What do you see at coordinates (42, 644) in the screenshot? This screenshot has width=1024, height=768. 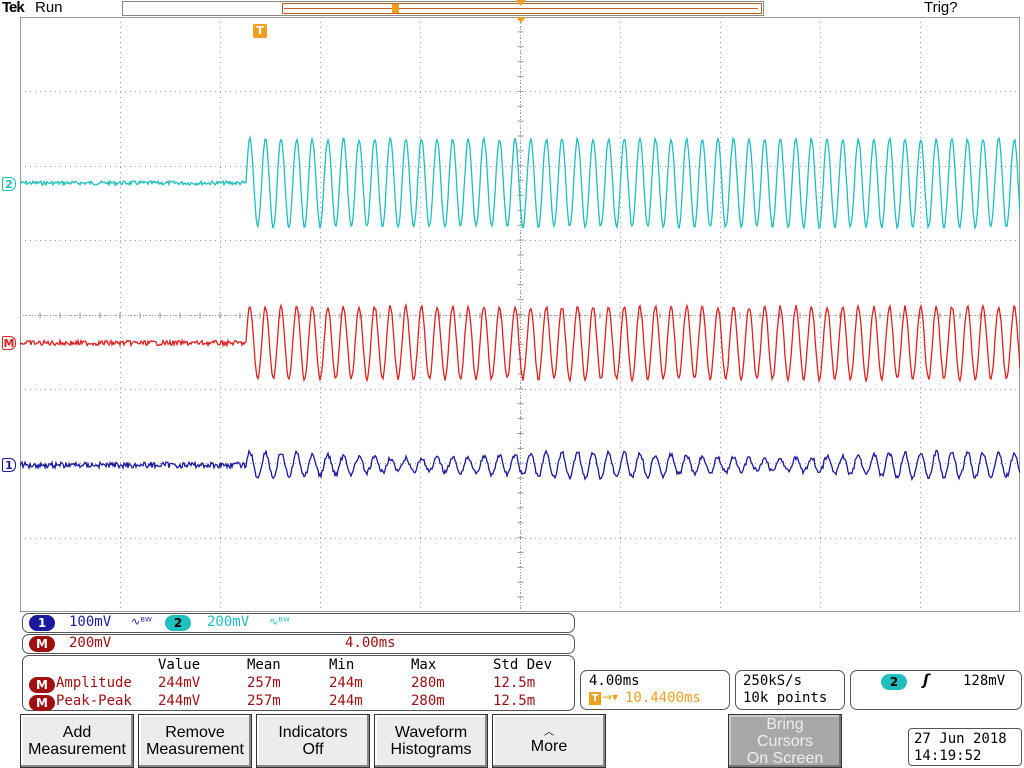 I see `math-badge: M` at bounding box center [42, 644].